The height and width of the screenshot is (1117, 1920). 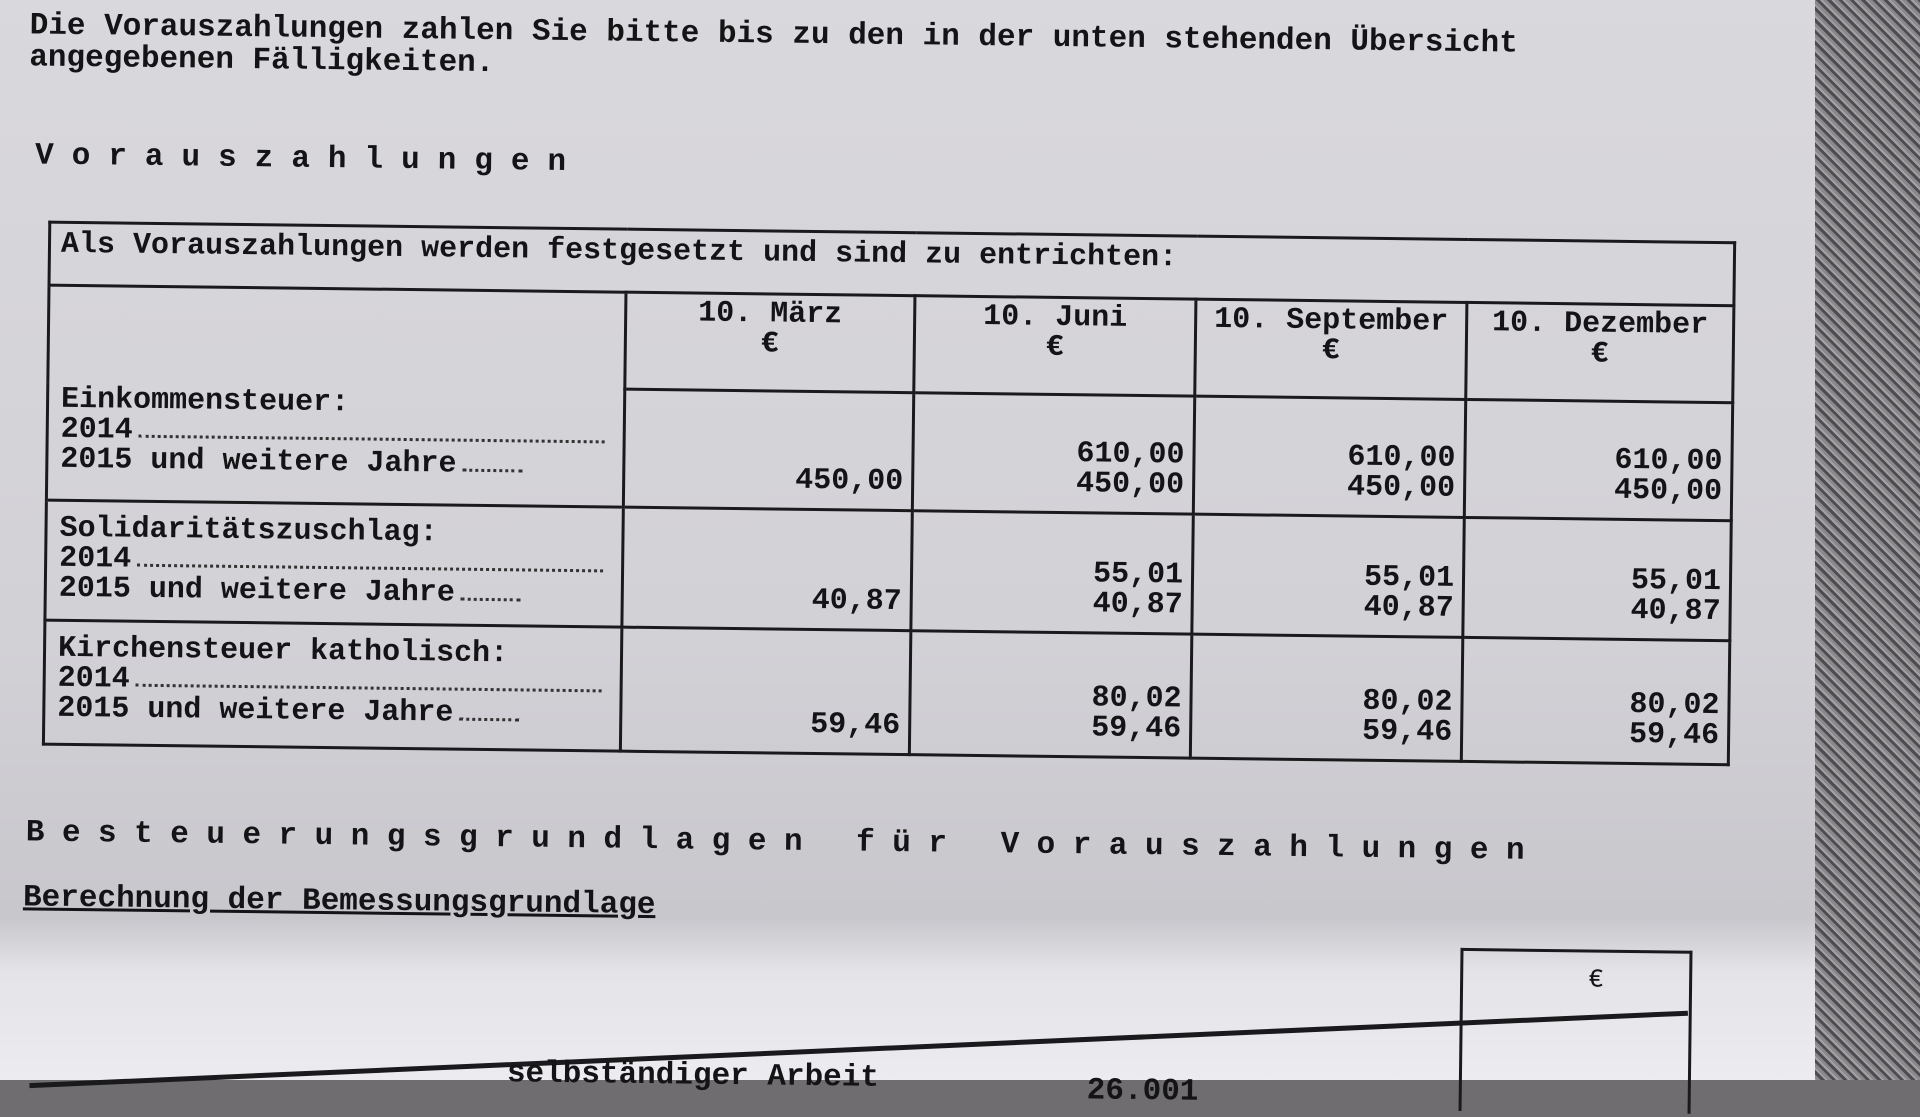 I want to click on partial-row-label: selbständiger Arbeit, so click(x=693, y=1076).